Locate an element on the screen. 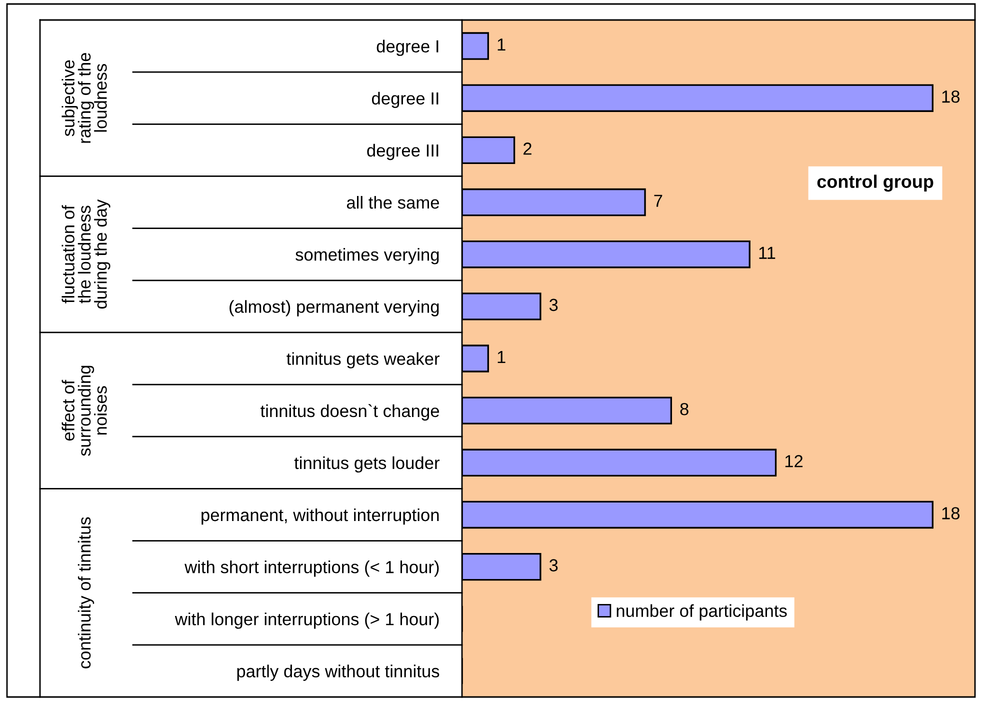  y-tick-label: sometimes verying is located at coordinates (367, 256).